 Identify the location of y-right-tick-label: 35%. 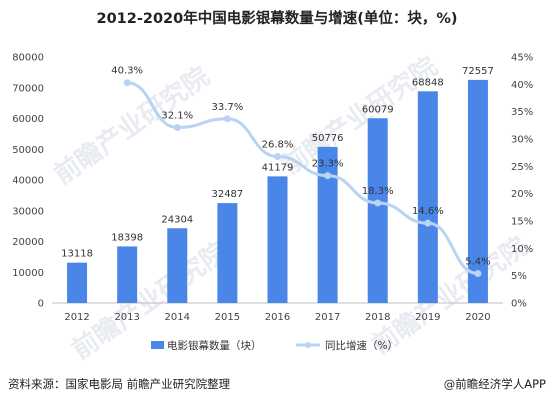
(522, 112).